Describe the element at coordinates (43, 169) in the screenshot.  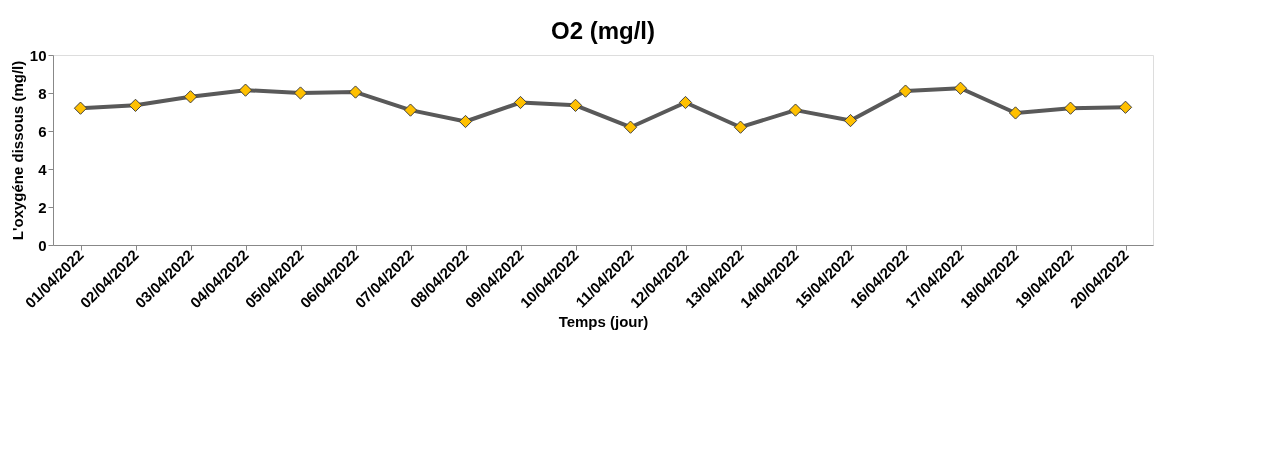
I see `y-tick-label: 4` at that location.